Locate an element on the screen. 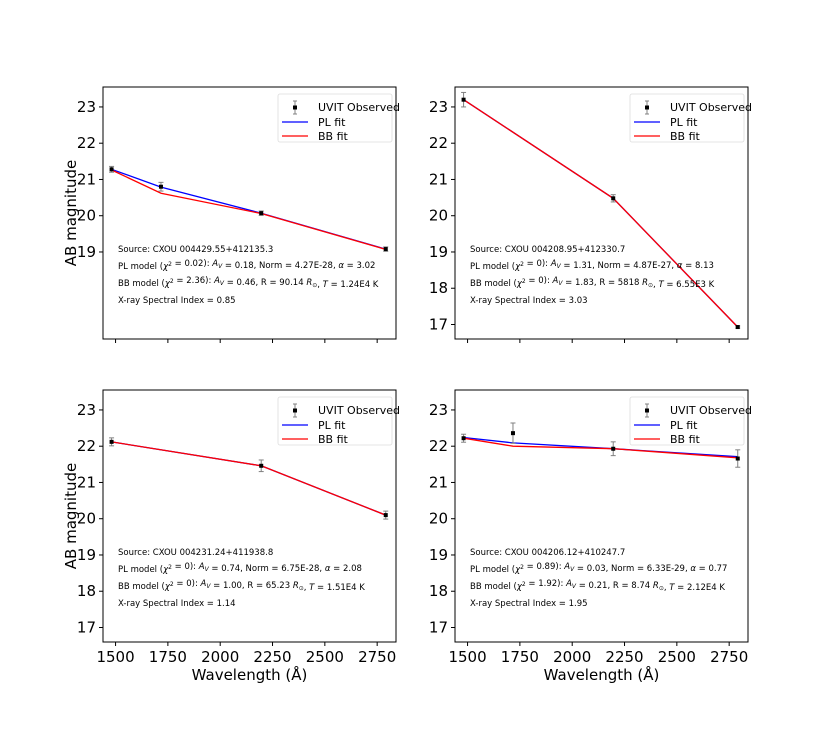 This screenshot has height=733, width=830. alpha-symbol: α is located at coordinates (680, 266).